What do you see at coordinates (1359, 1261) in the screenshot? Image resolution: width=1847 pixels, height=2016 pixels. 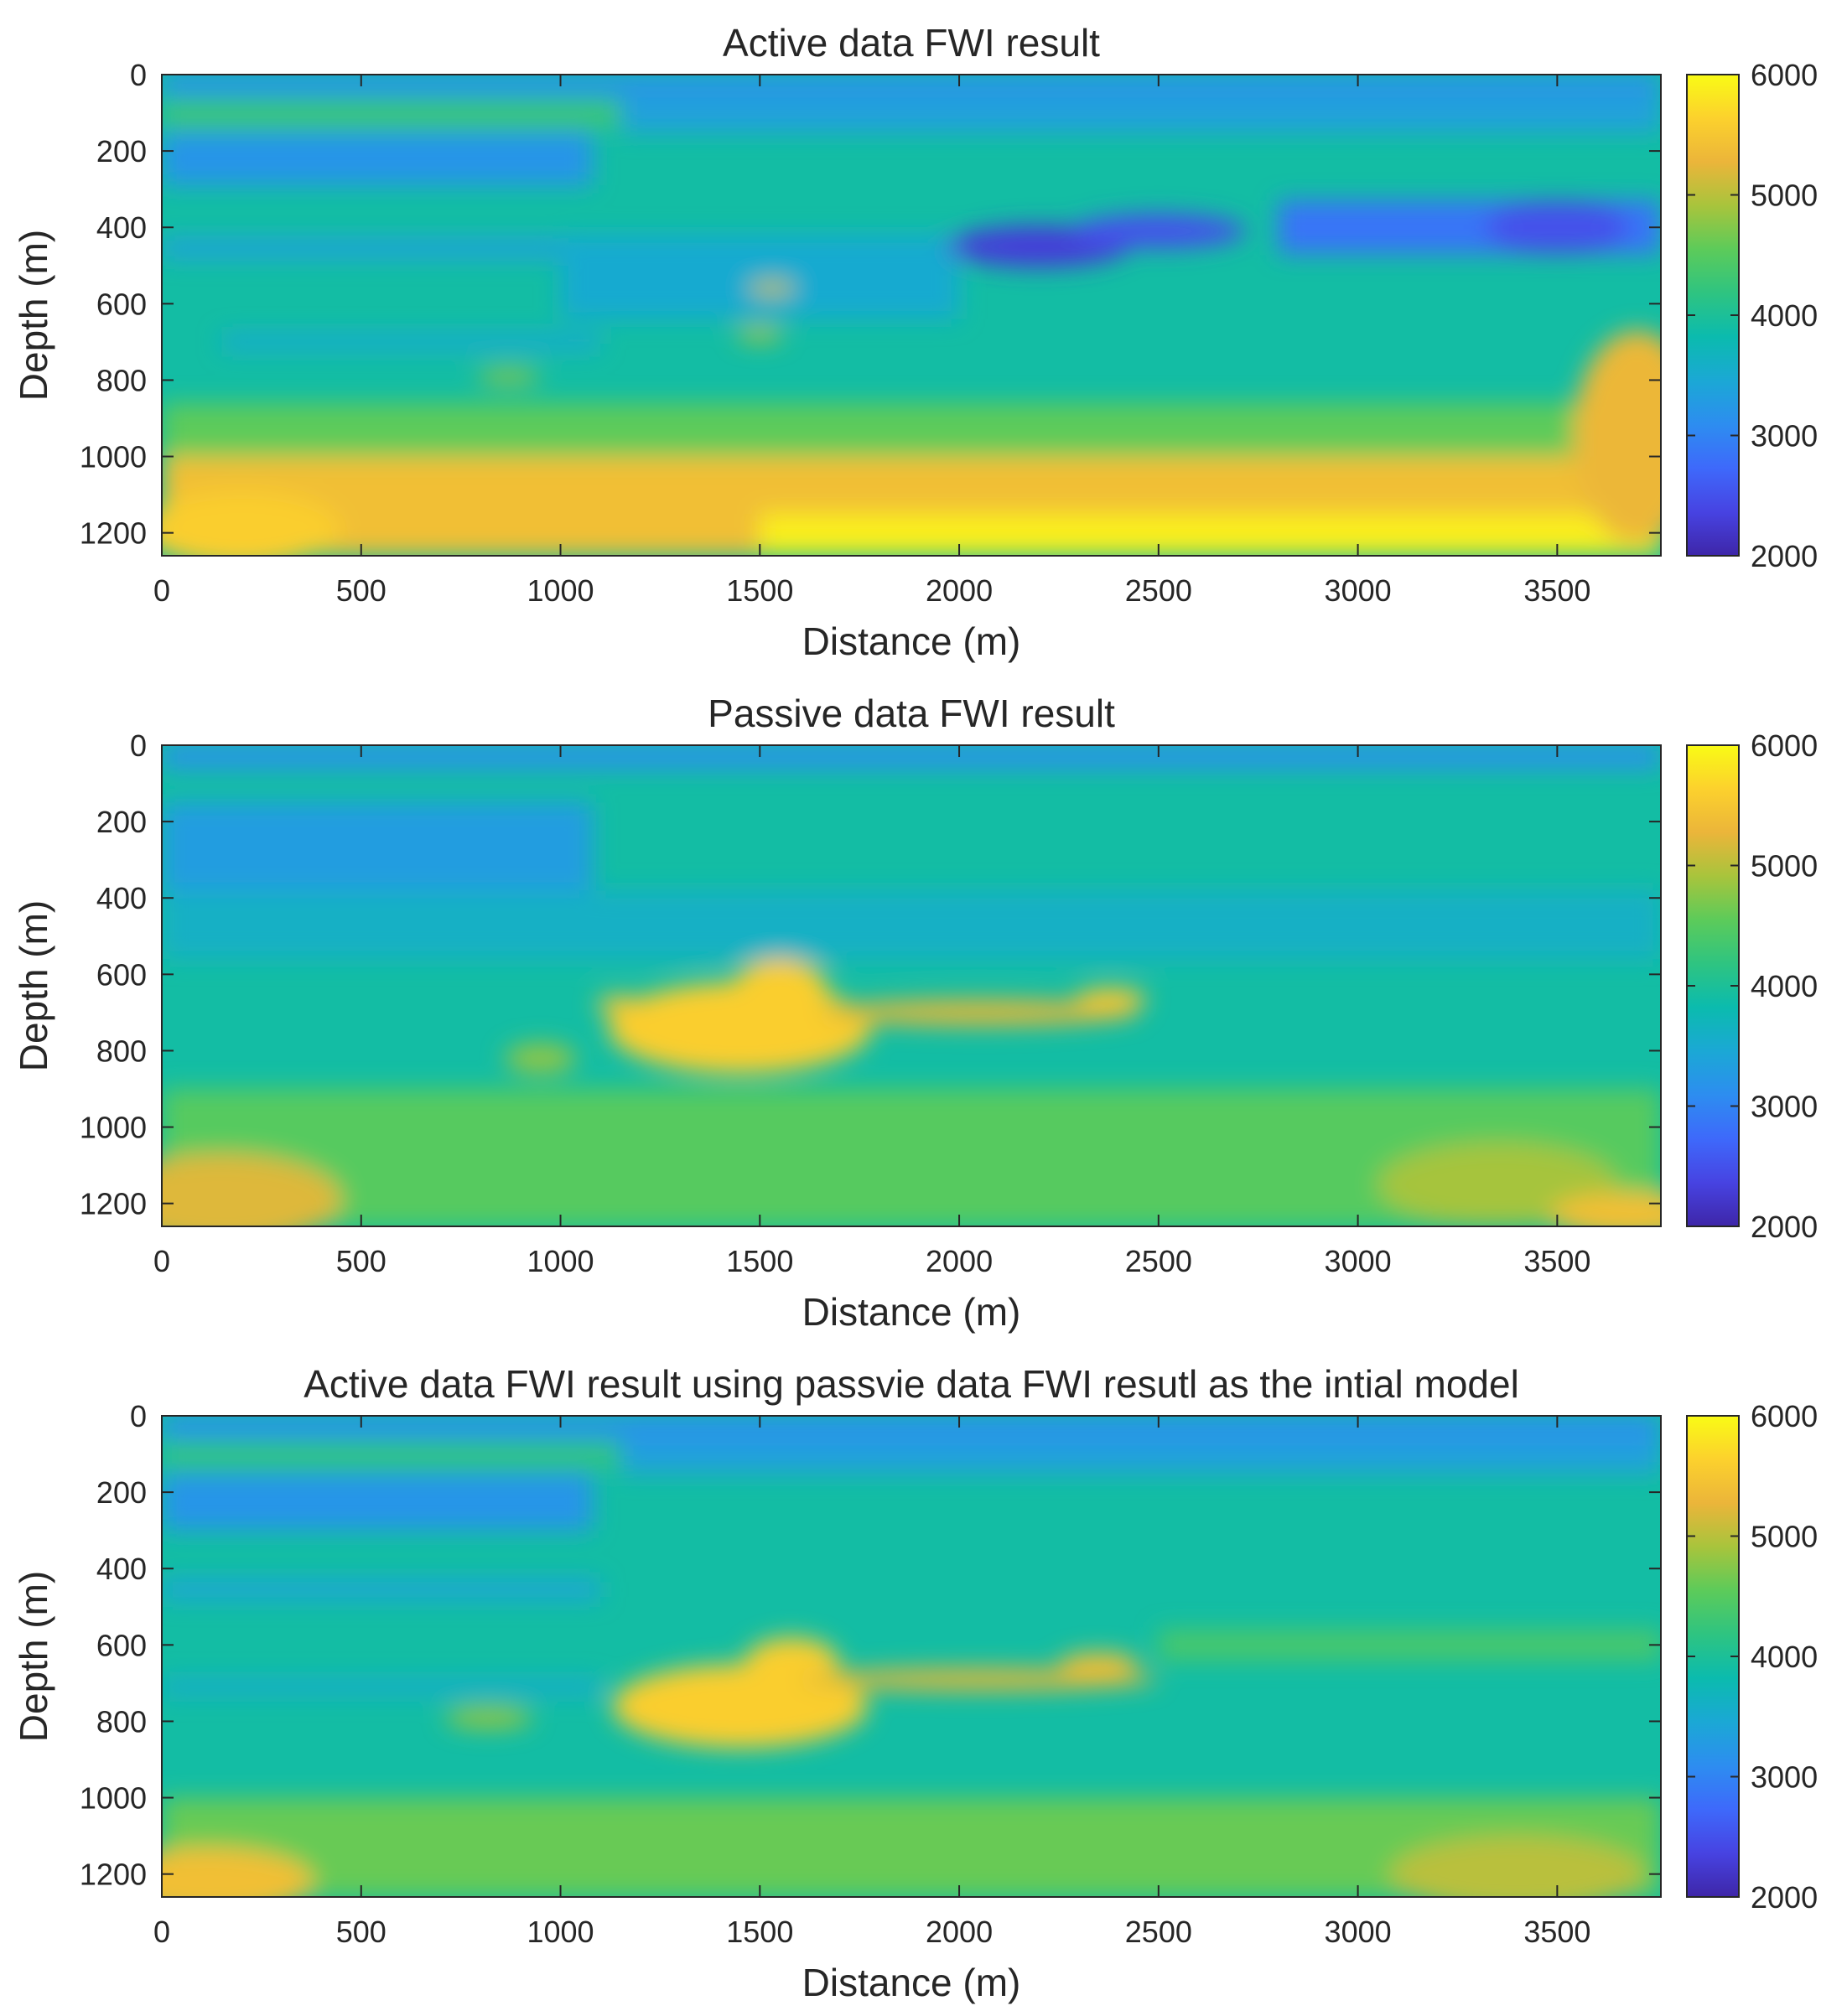 I see `x-tick-label: 3000` at bounding box center [1359, 1261].